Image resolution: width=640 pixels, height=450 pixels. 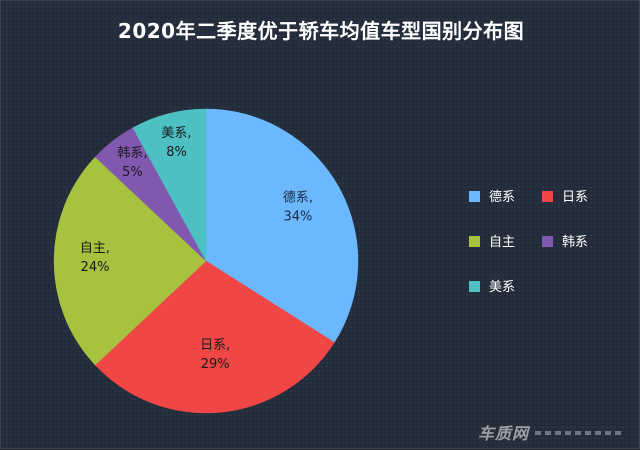 What do you see at coordinates (502, 197) in the screenshot?
I see `legend-label-0: 德系` at bounding box center [502, 197].